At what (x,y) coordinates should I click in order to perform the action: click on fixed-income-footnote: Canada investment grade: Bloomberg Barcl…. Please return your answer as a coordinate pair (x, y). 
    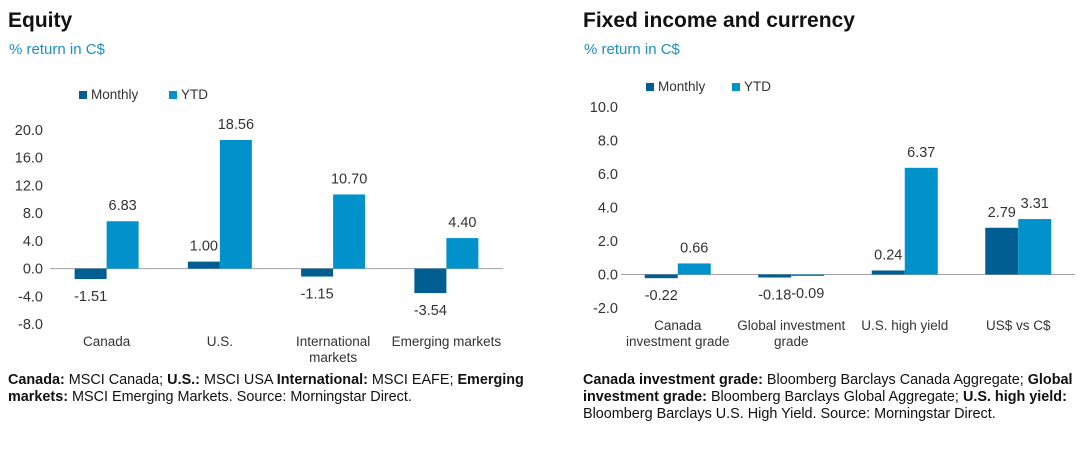
    Looking at the image, I should click on (834, 397).